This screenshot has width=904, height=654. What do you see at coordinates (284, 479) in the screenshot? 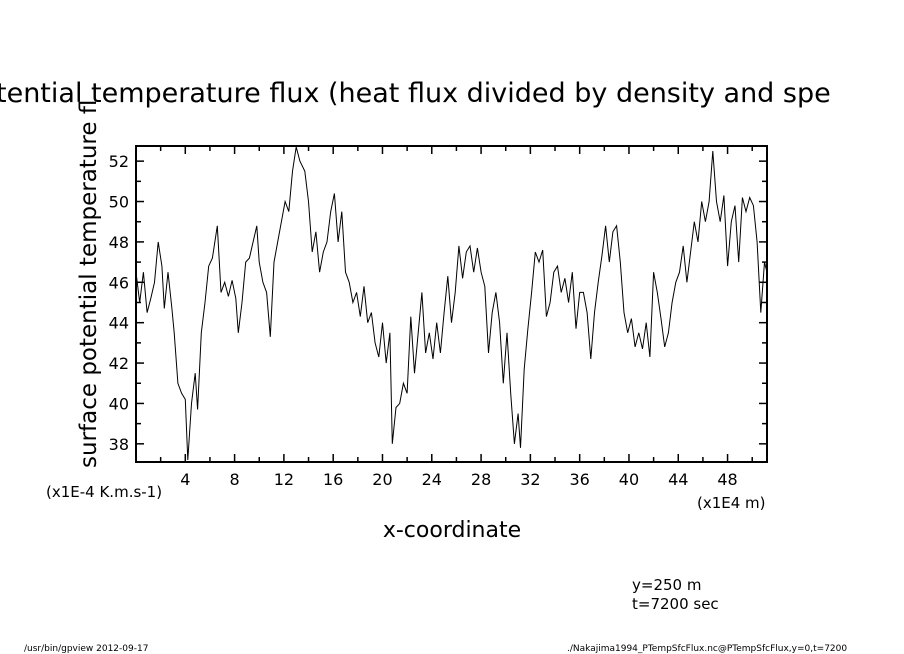
I see `x-tick-label: 12` at bounding box center [284, 479].